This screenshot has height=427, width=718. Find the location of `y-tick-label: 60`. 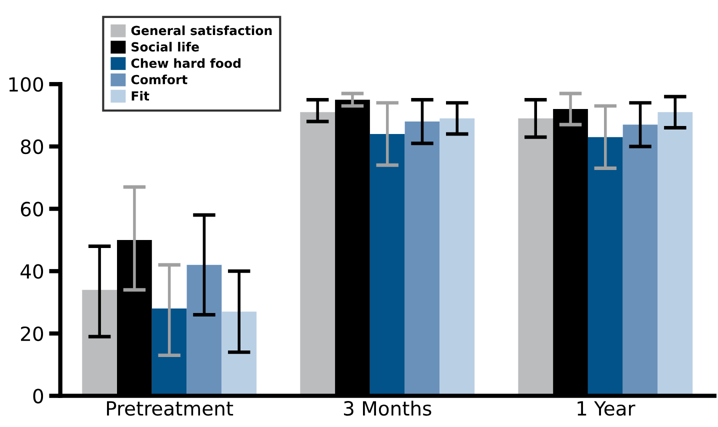

y-tick-label: 60 is located at coordinates (32, 209).